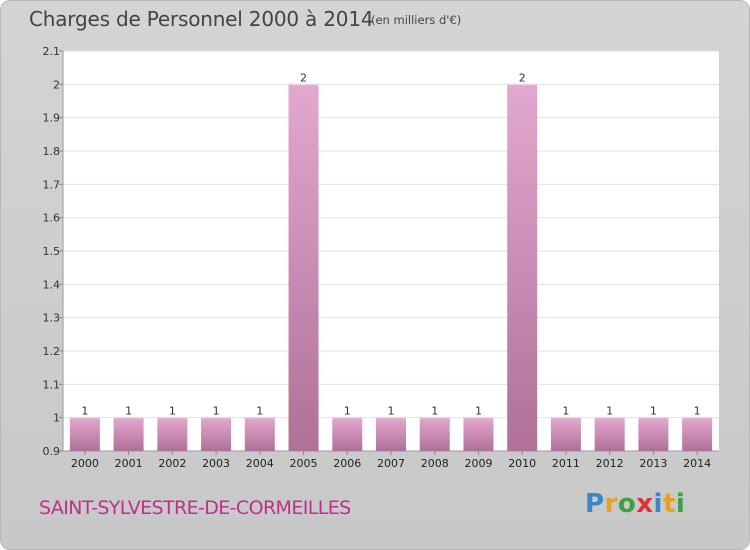 Image resolution: width=750 pixels, height=550 pixels. I want to click on y-tick-label: 2.1, so click(52, 51).